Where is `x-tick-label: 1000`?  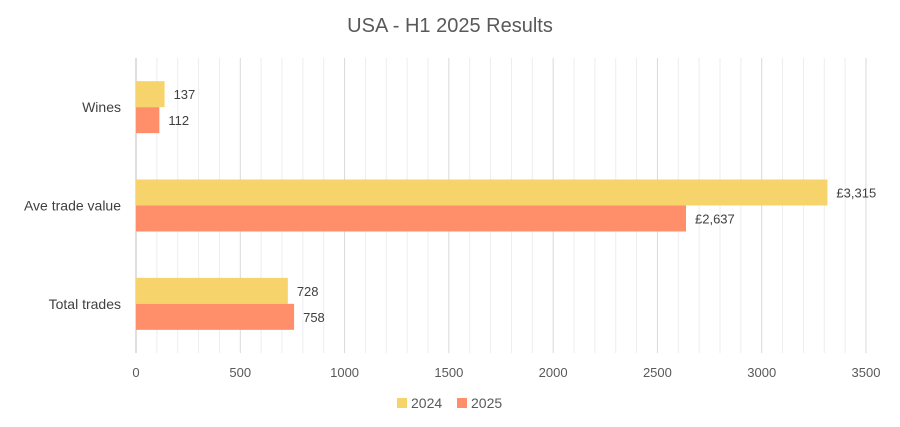
x-tick-label: 1000 is located at coordinates (344, 372).